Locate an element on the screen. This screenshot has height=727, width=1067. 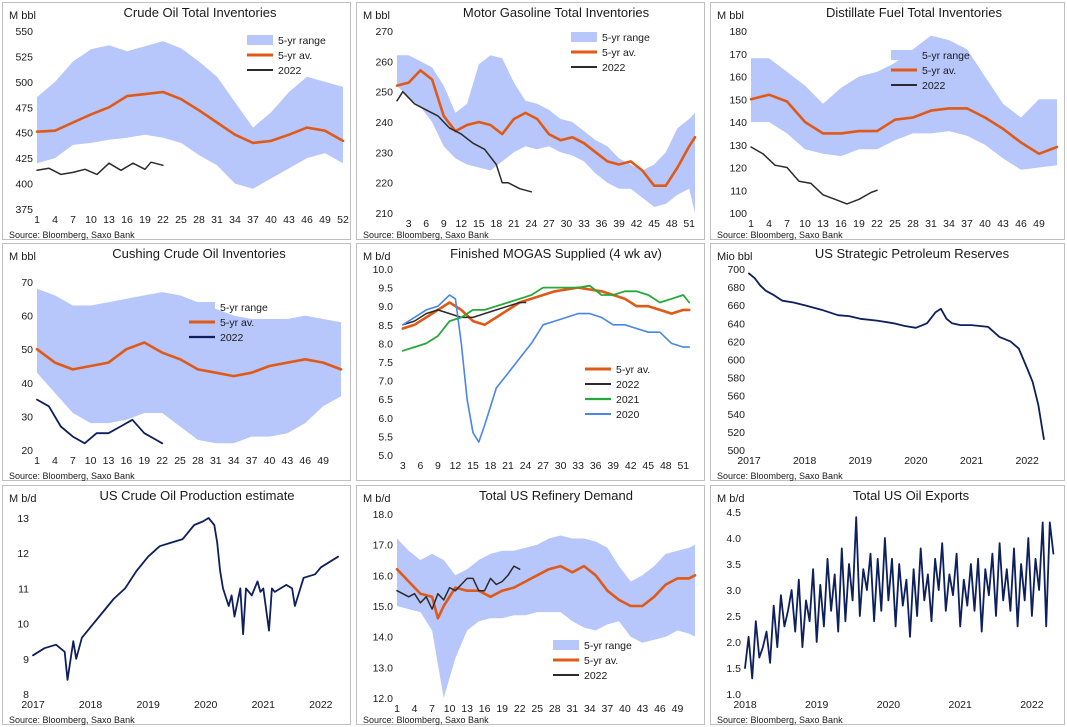
y-tick-label: 60 is located at coordinates (27, 317).